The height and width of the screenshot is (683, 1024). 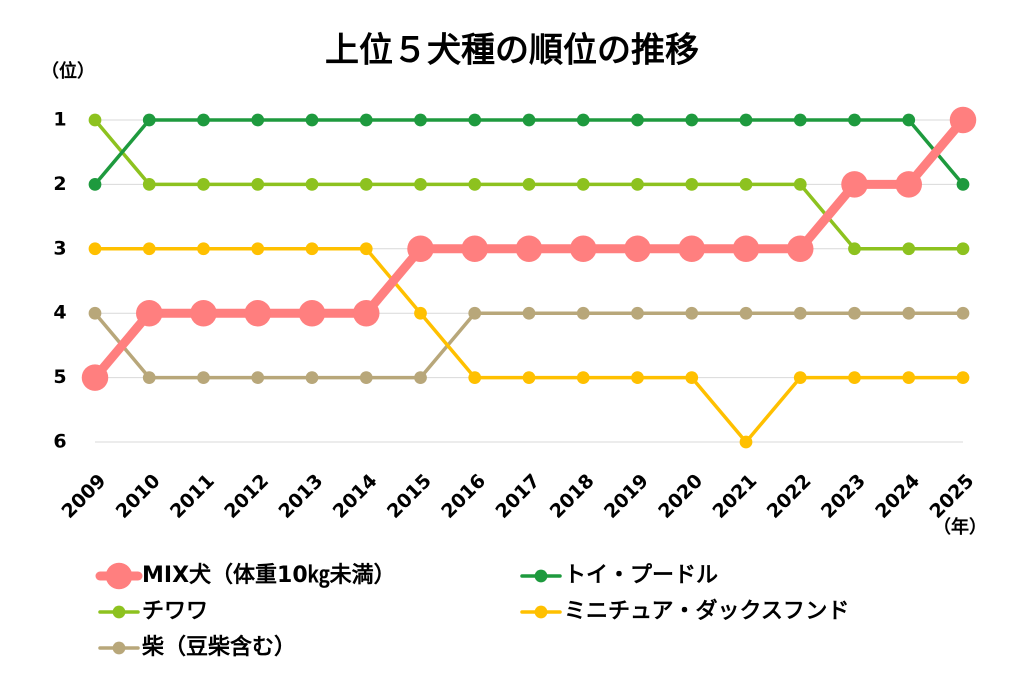 What do you see at coordinates (175, 611) in the screenshot?
I see `legend-label: チワワ` at bounding box center [175, 611].